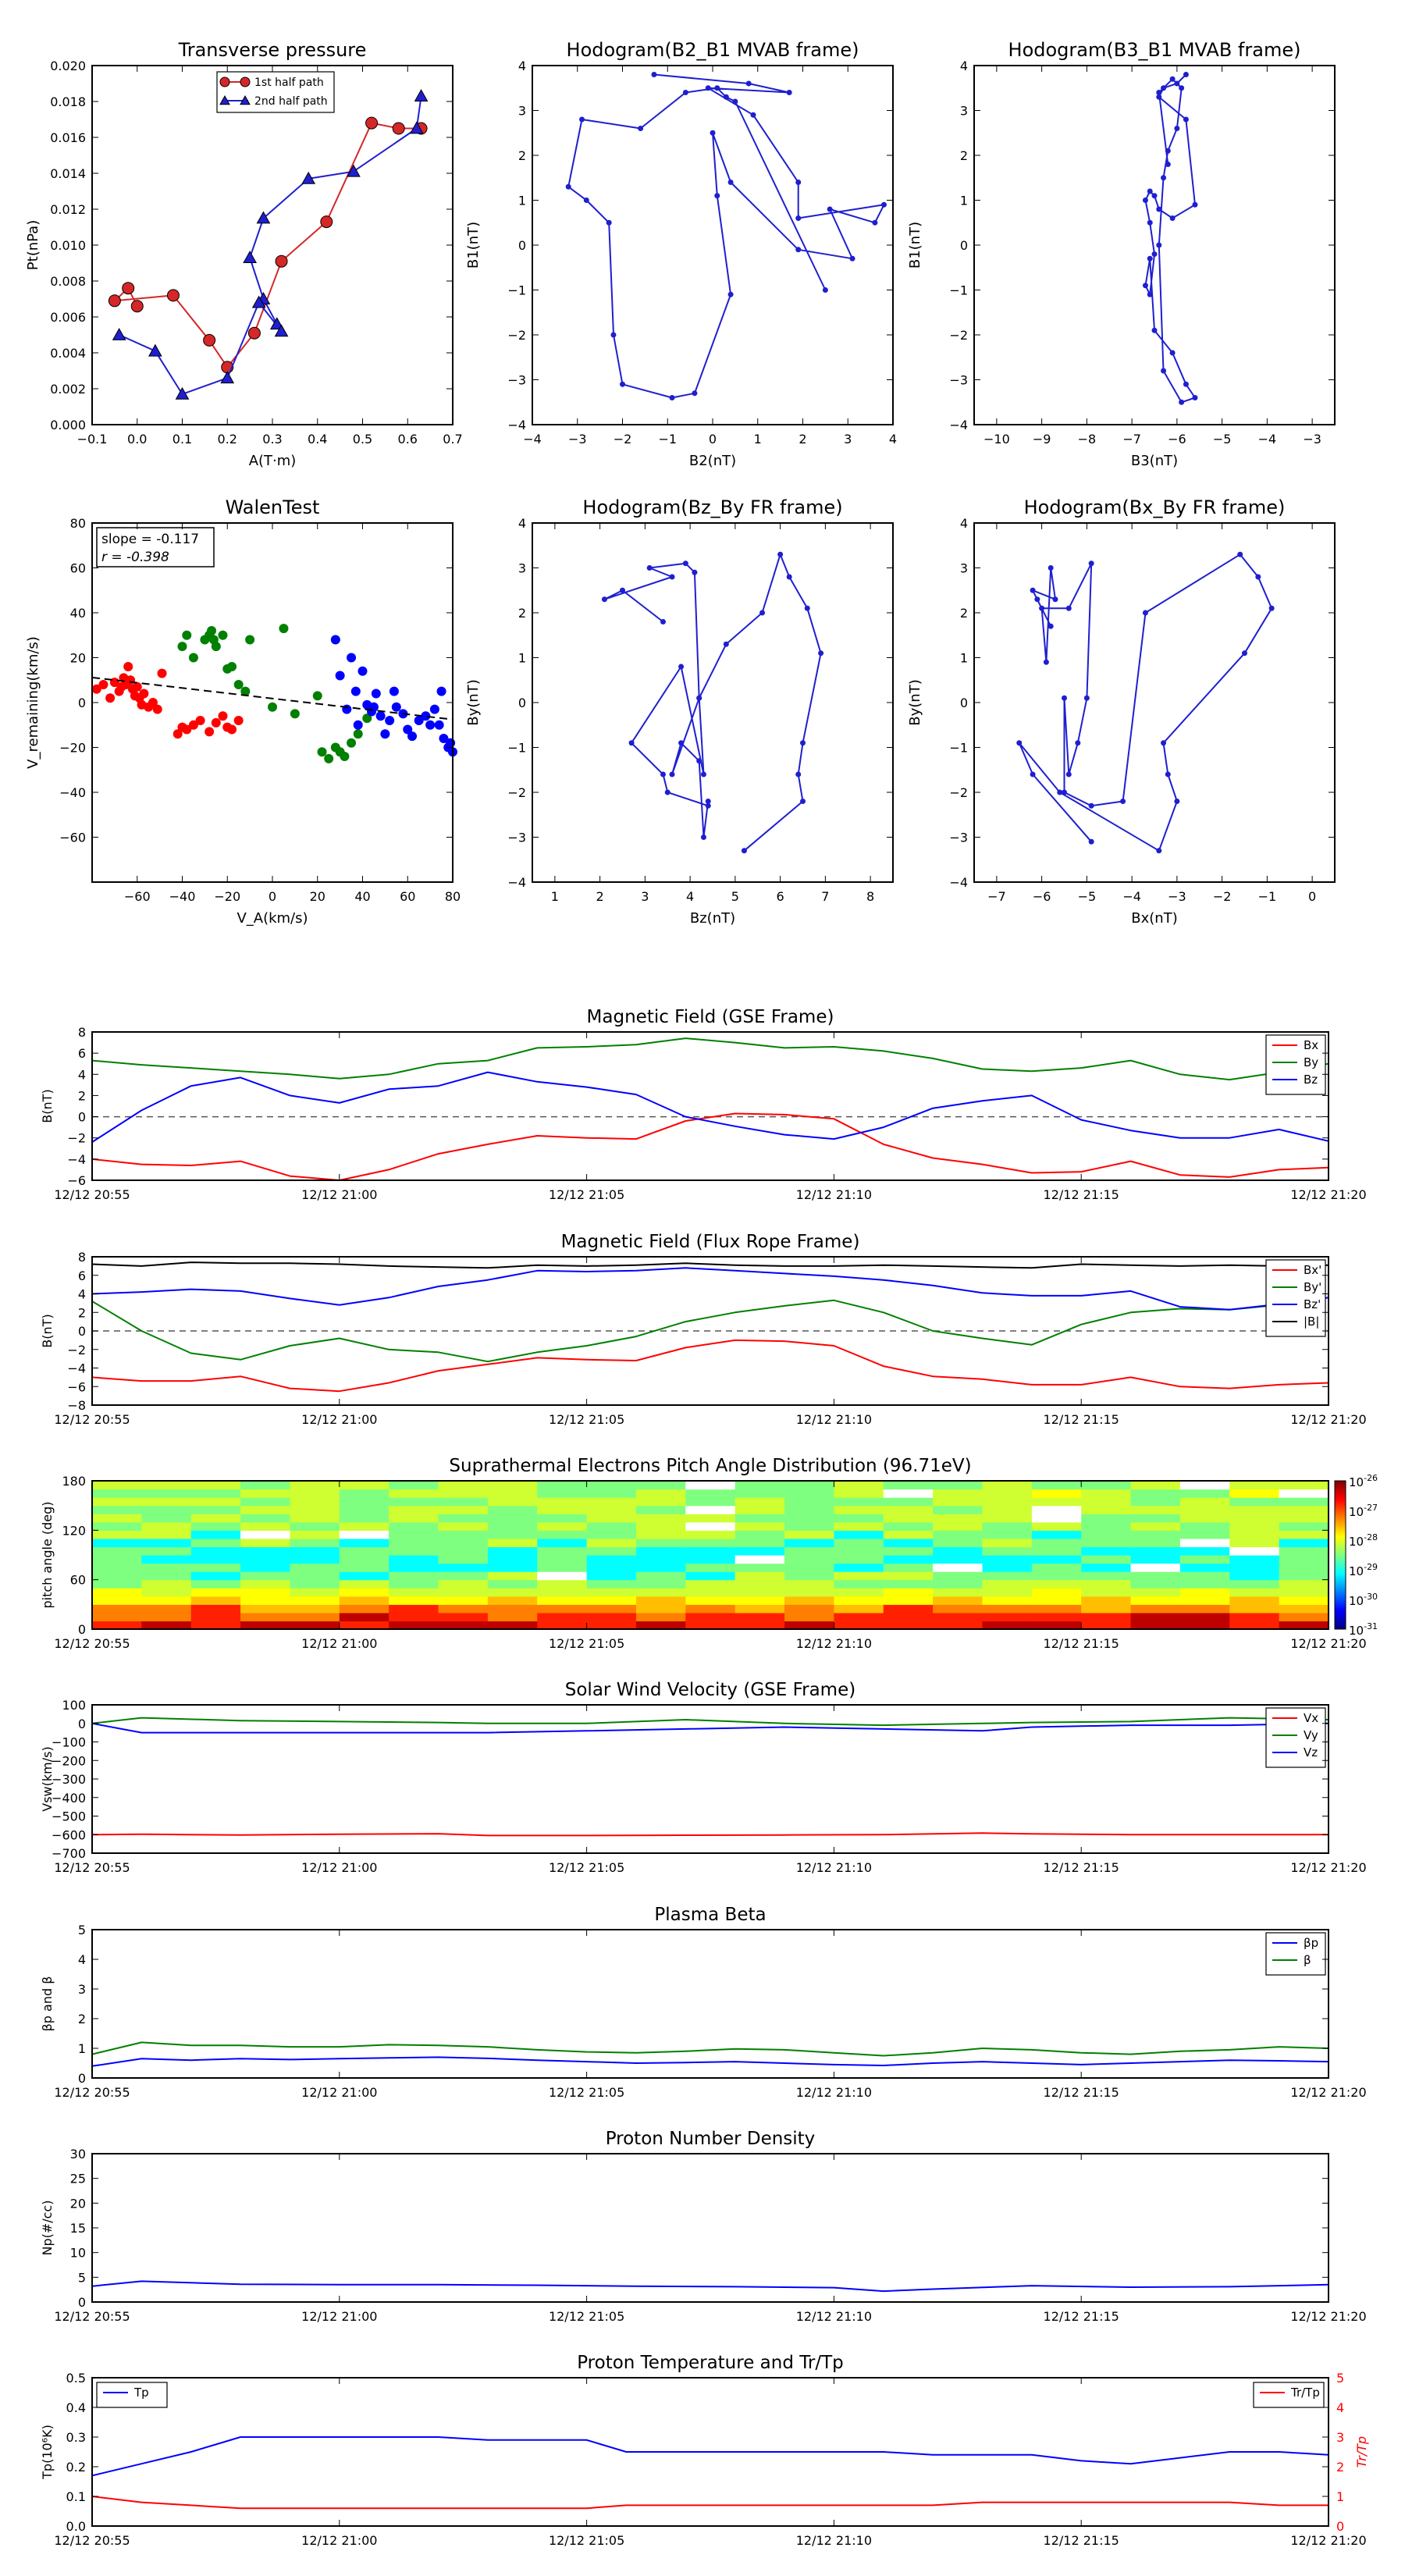  I want to click on tp-point, so click(119, 333).